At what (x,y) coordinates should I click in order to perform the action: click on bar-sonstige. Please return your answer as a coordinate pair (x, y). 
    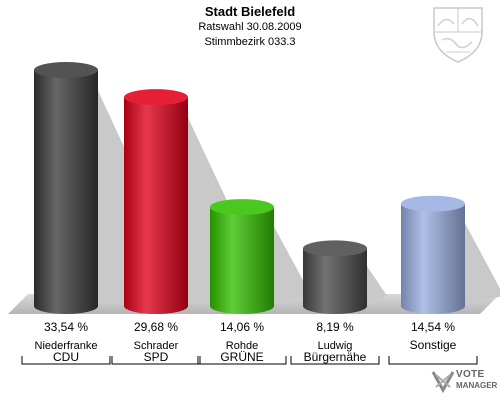
    Looking at the image, I should click on (433, 254).